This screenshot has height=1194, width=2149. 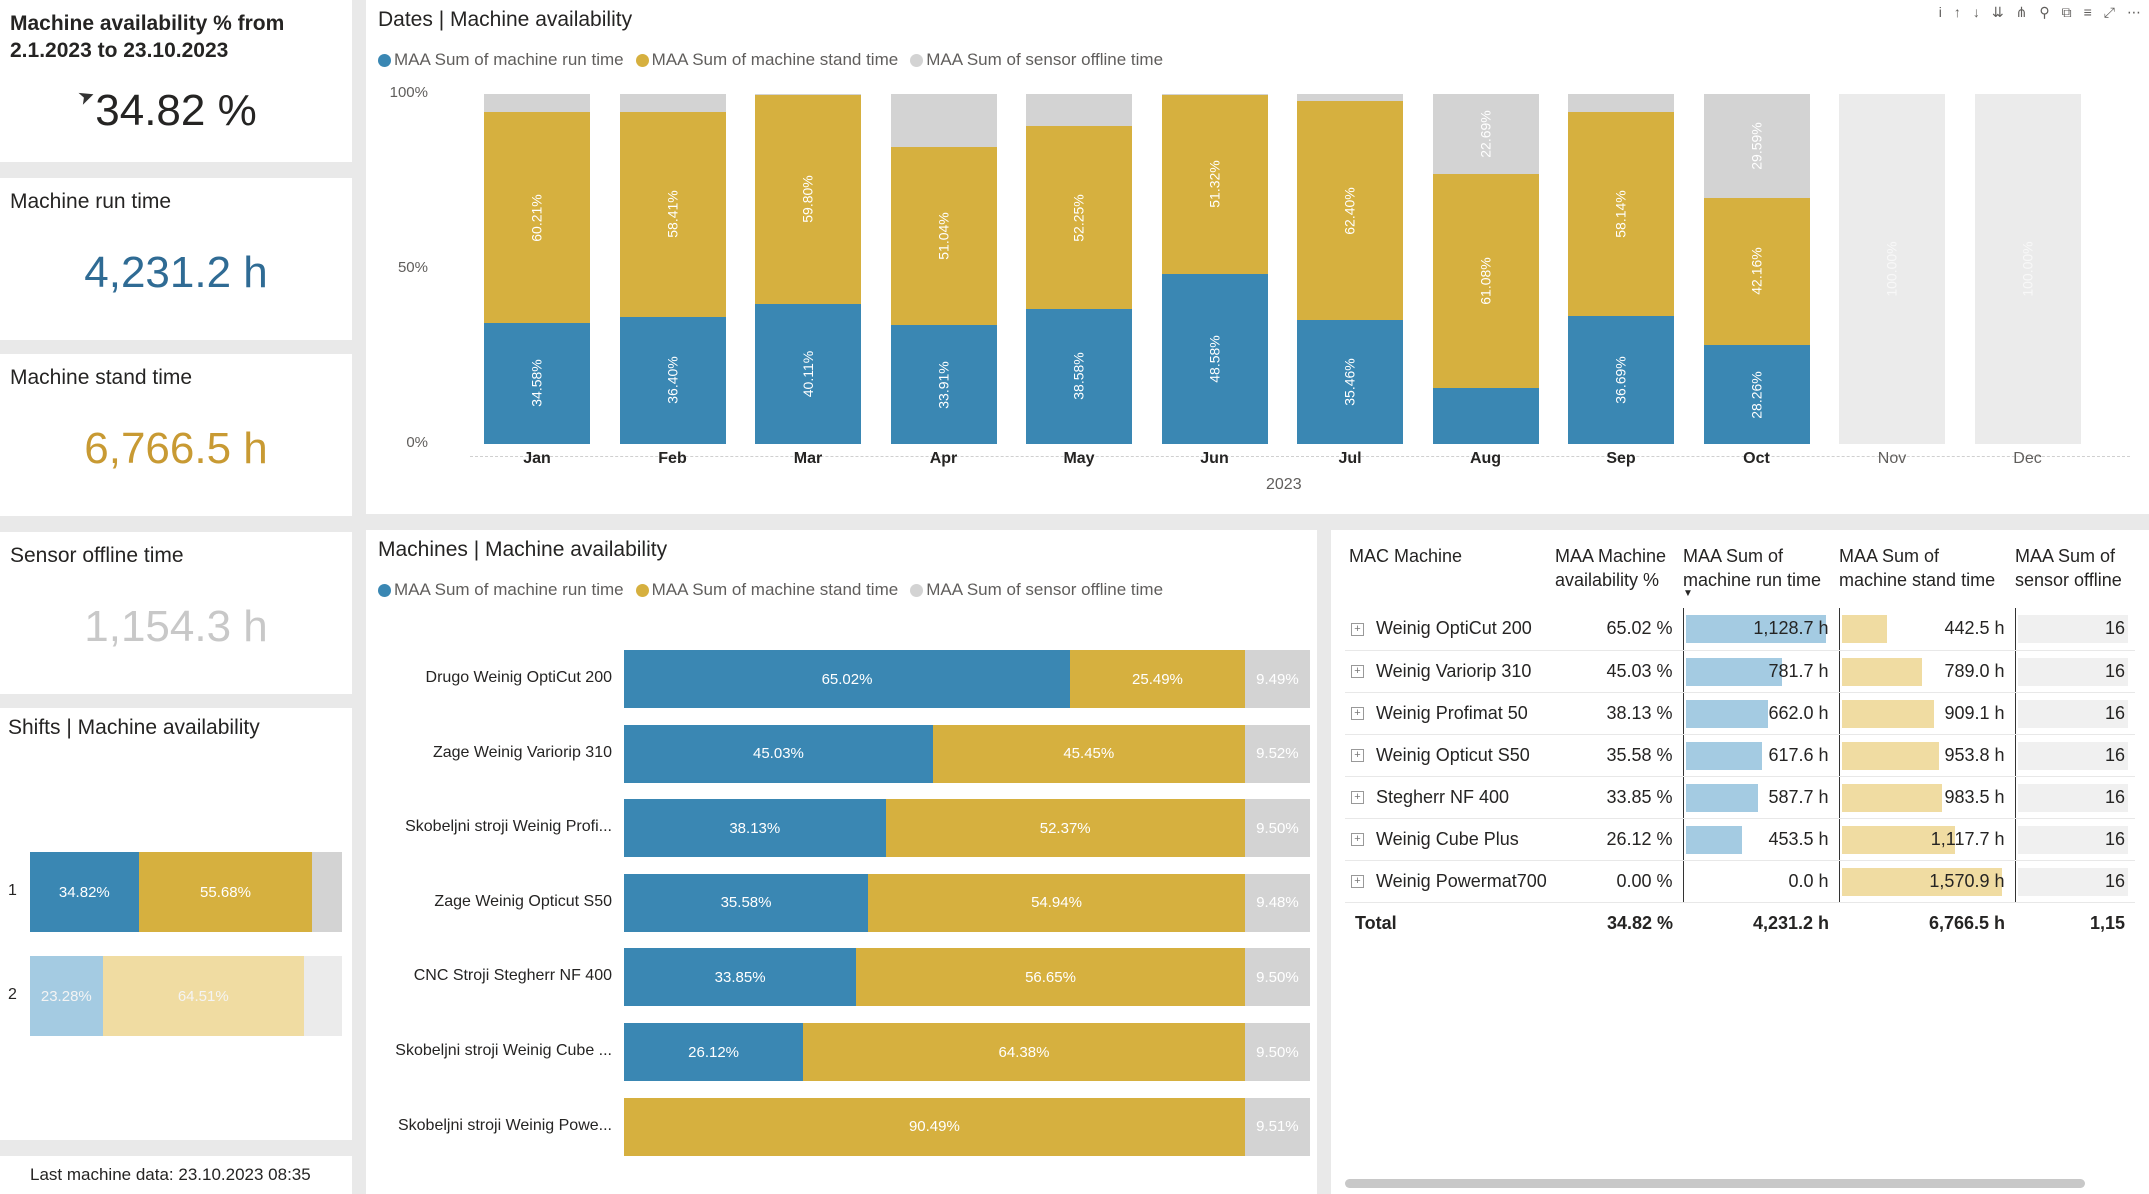 What do you see at coordinates (1756, 271) in the screenshot?
I see `bar-segment-stand-oct: 42.16%` at bounding box center [1756, 271].